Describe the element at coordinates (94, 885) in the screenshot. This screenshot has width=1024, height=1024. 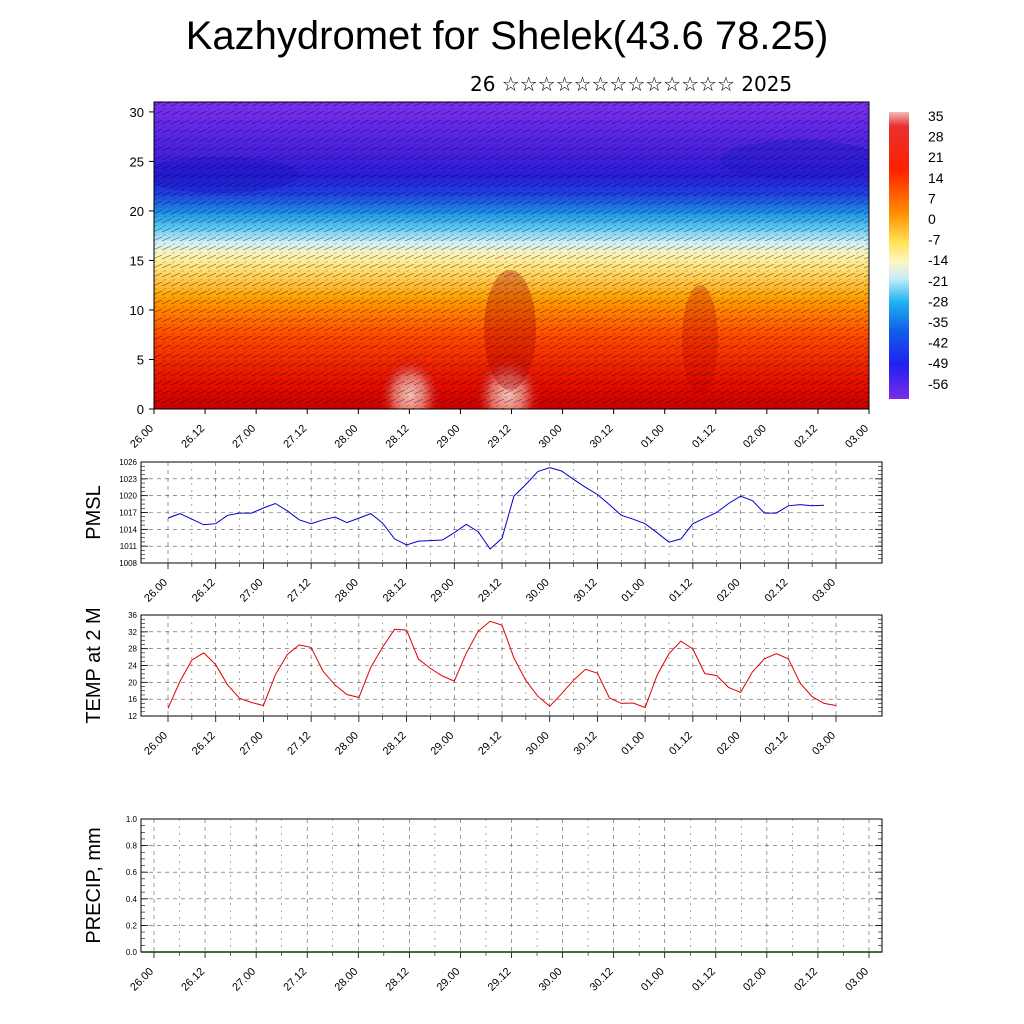
I see `y-axis-label: PRECIP, mm` at that location.